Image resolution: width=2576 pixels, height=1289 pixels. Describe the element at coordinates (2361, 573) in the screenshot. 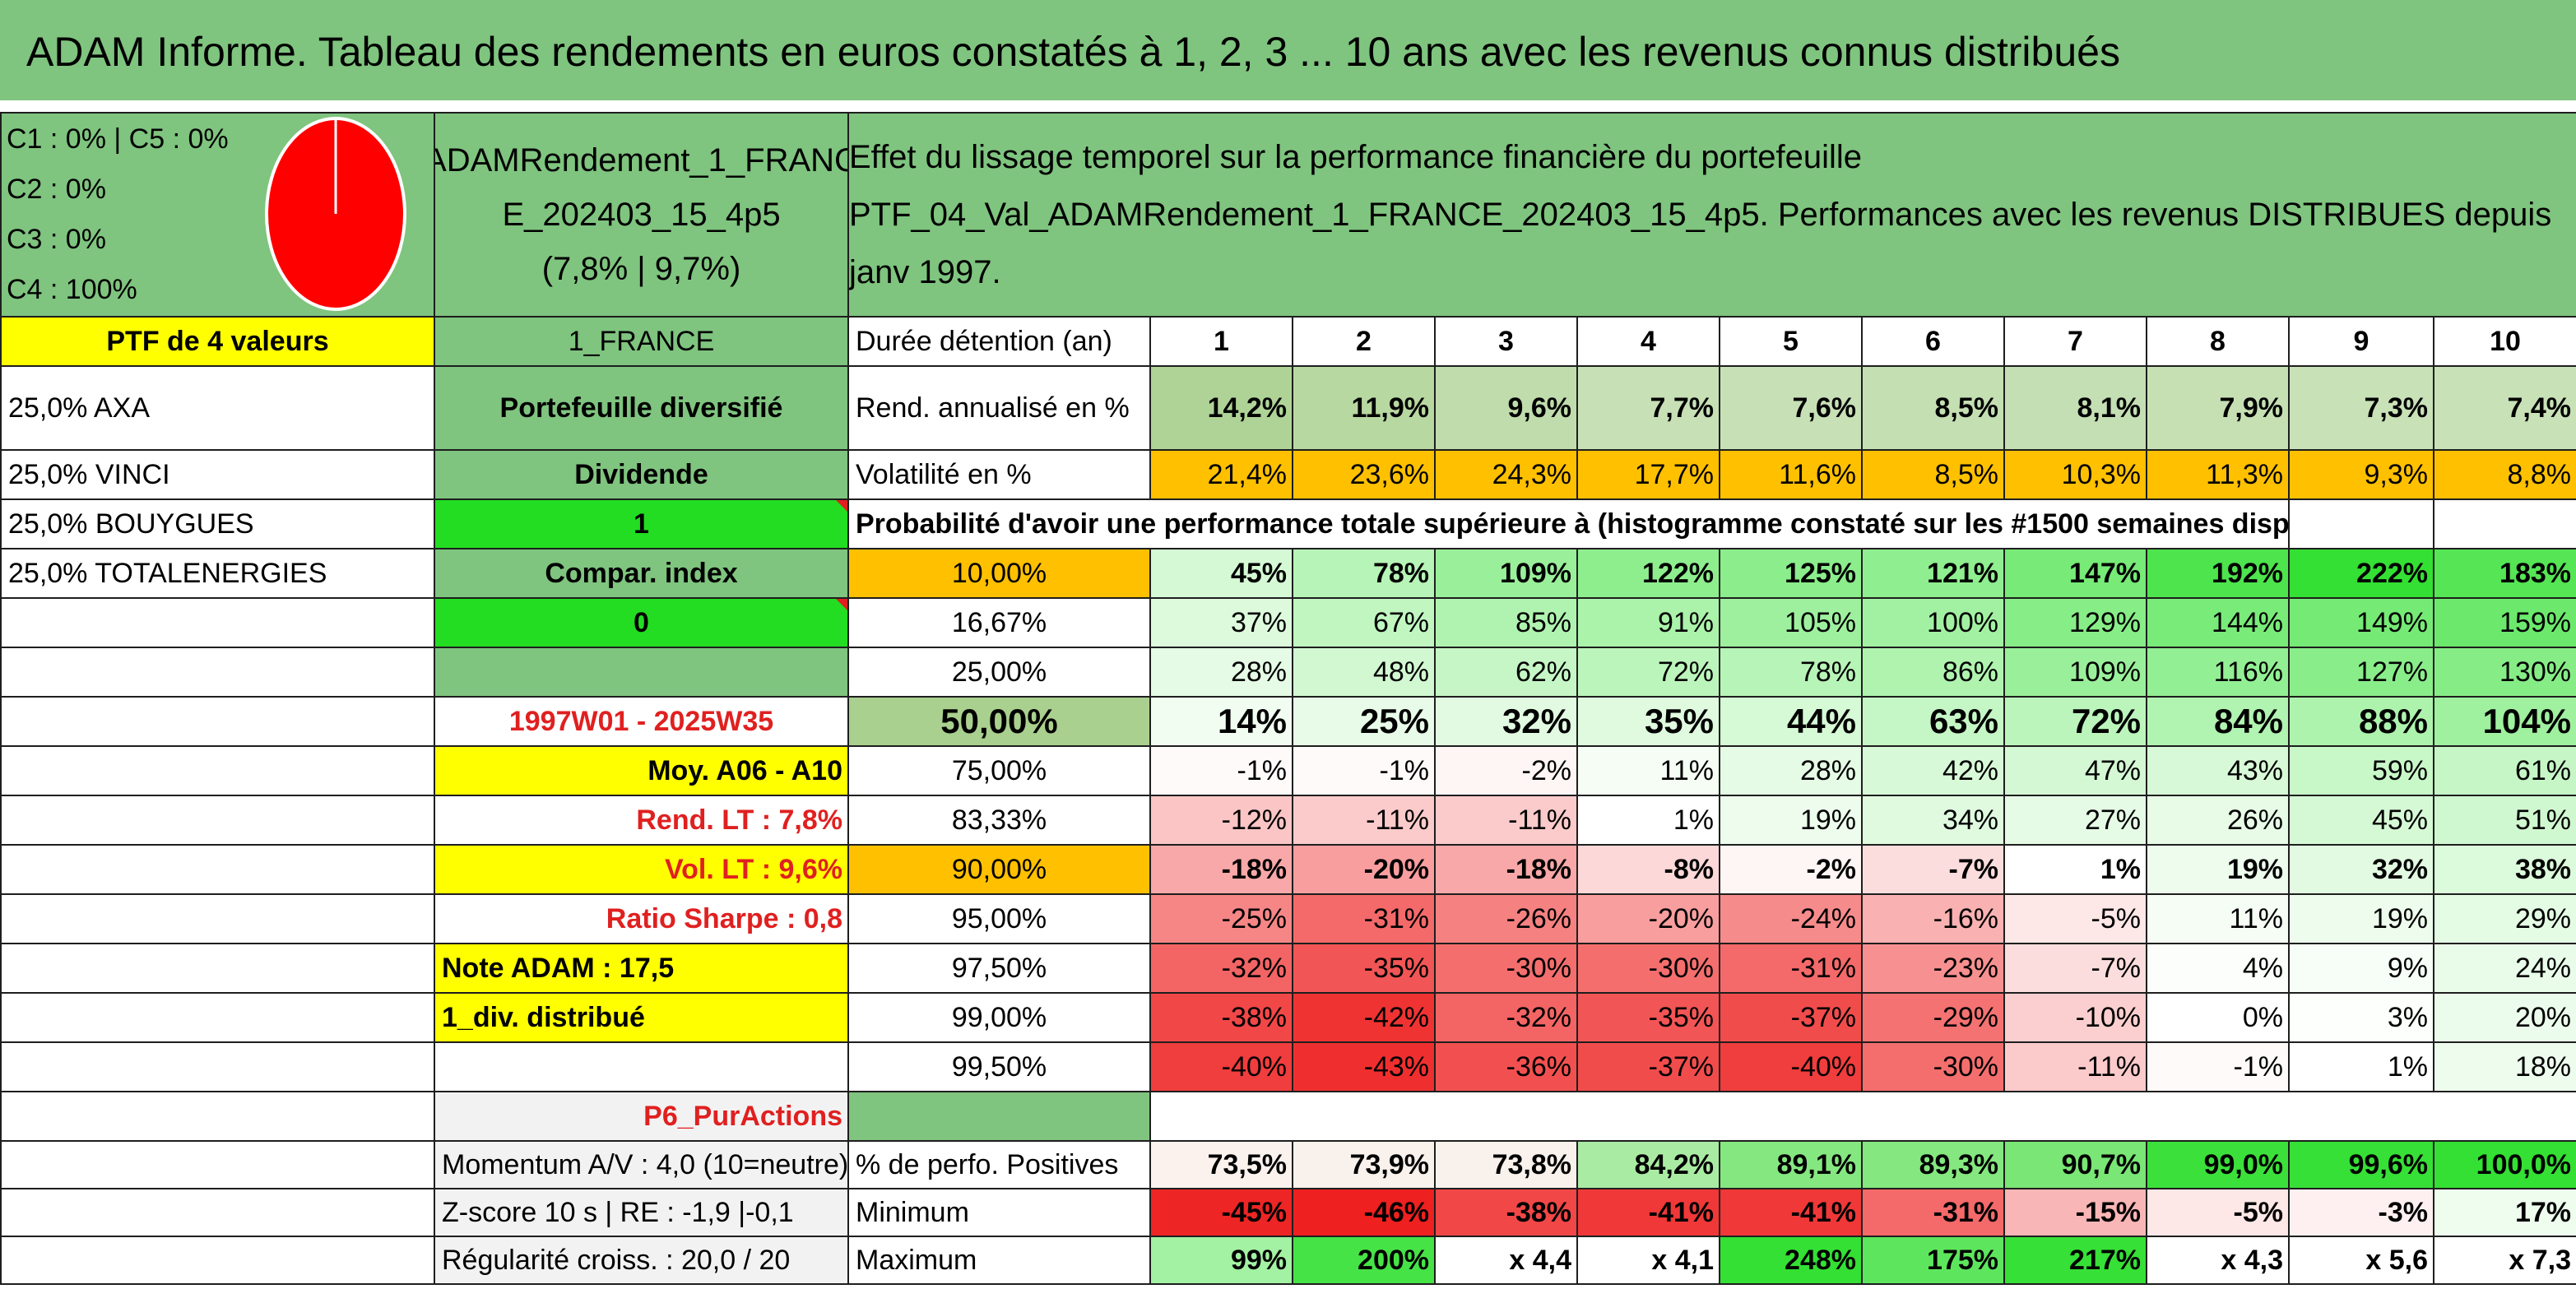

I see `probability-value: 222%` at that location.